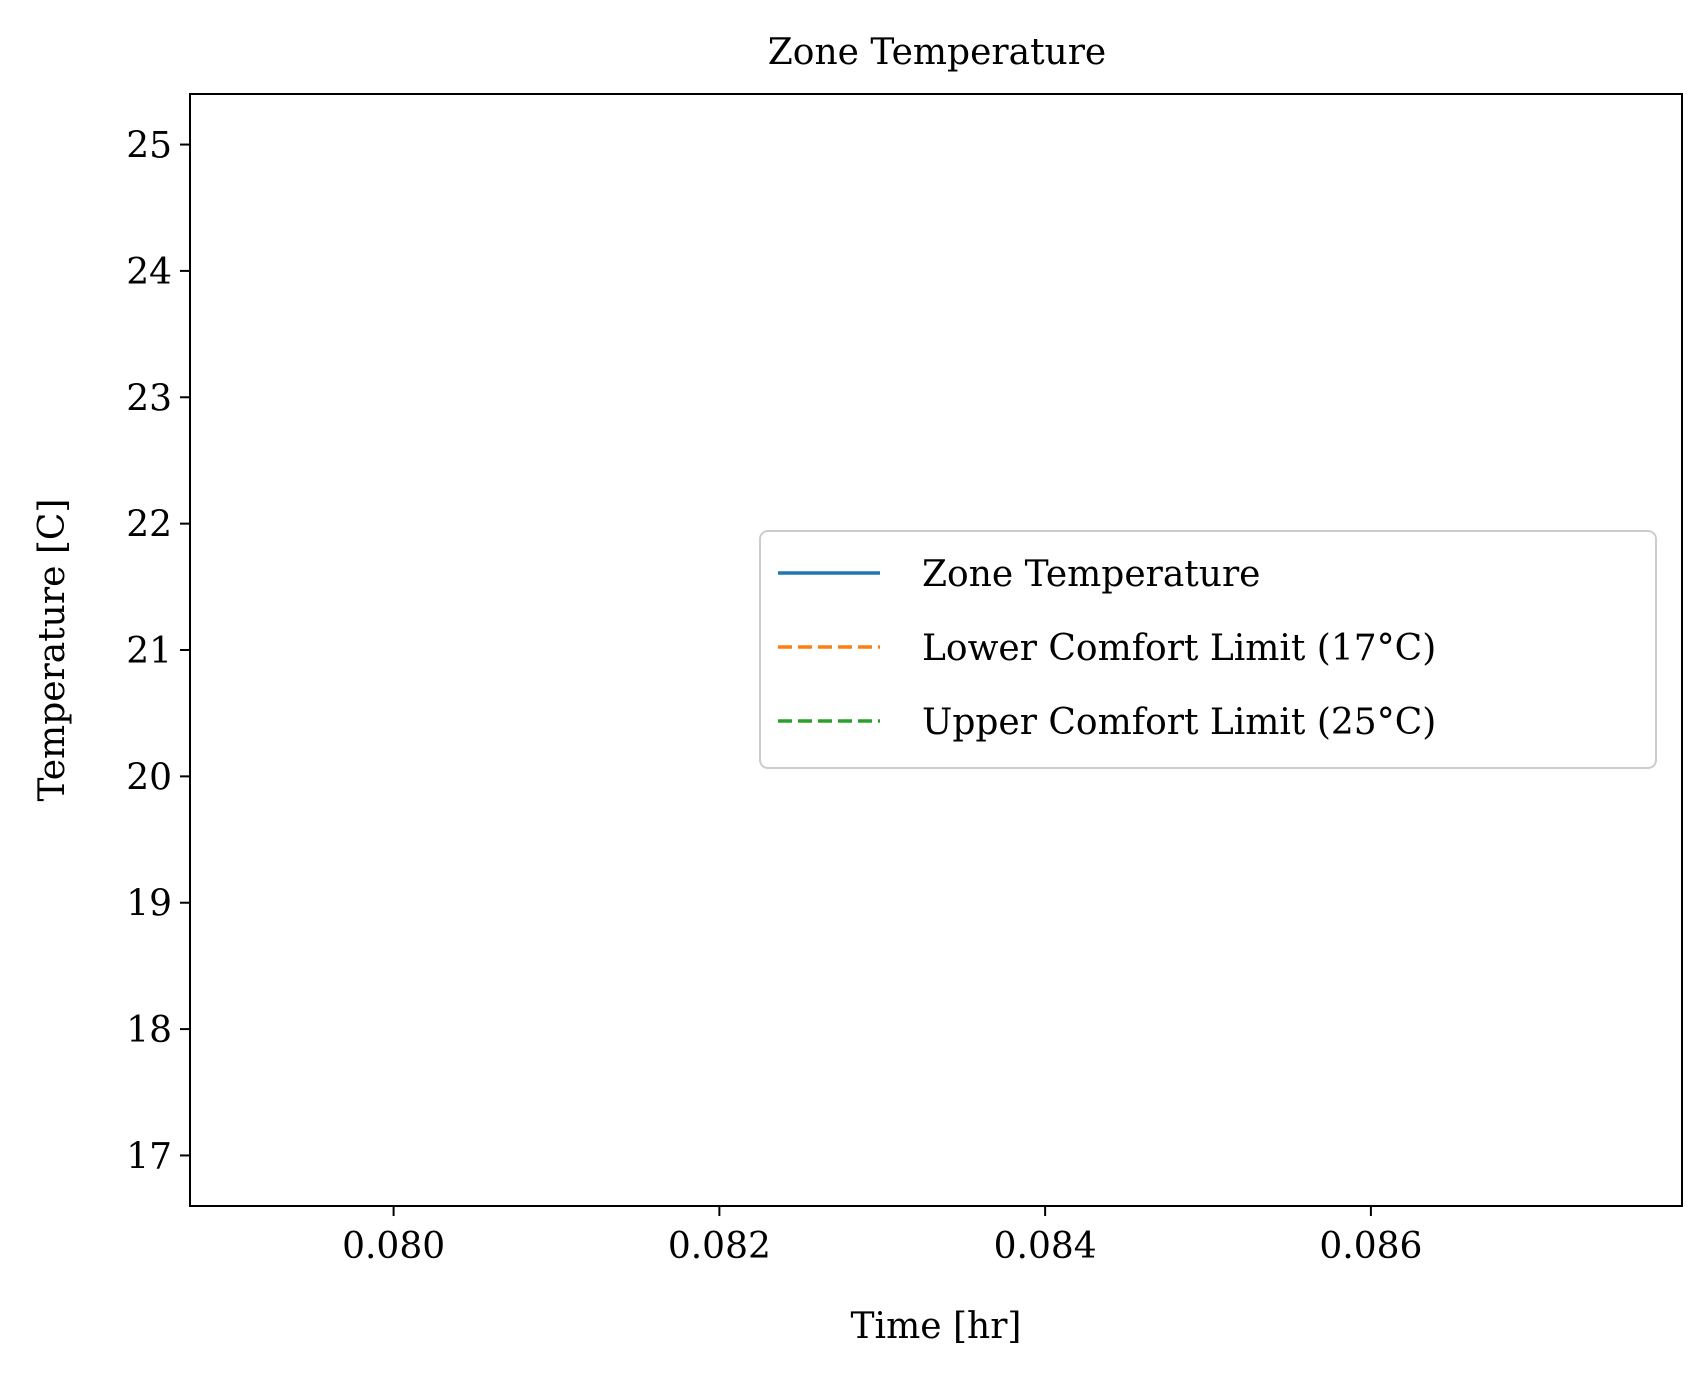 The image size is (1707, 1376). I want to click on x-tick-label: 0.080, so click(393, 1246).